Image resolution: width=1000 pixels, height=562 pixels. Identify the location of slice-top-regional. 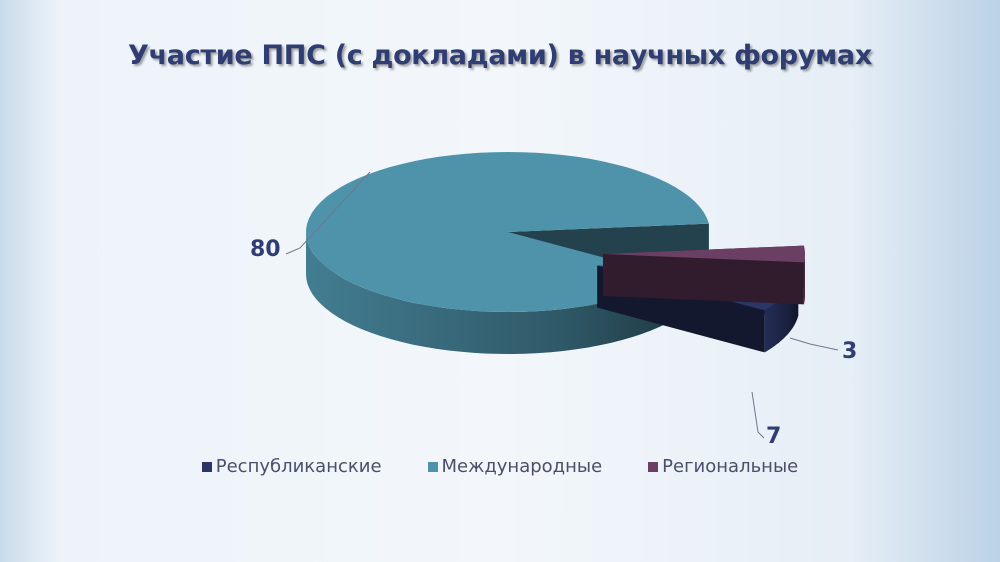
(704, 254).